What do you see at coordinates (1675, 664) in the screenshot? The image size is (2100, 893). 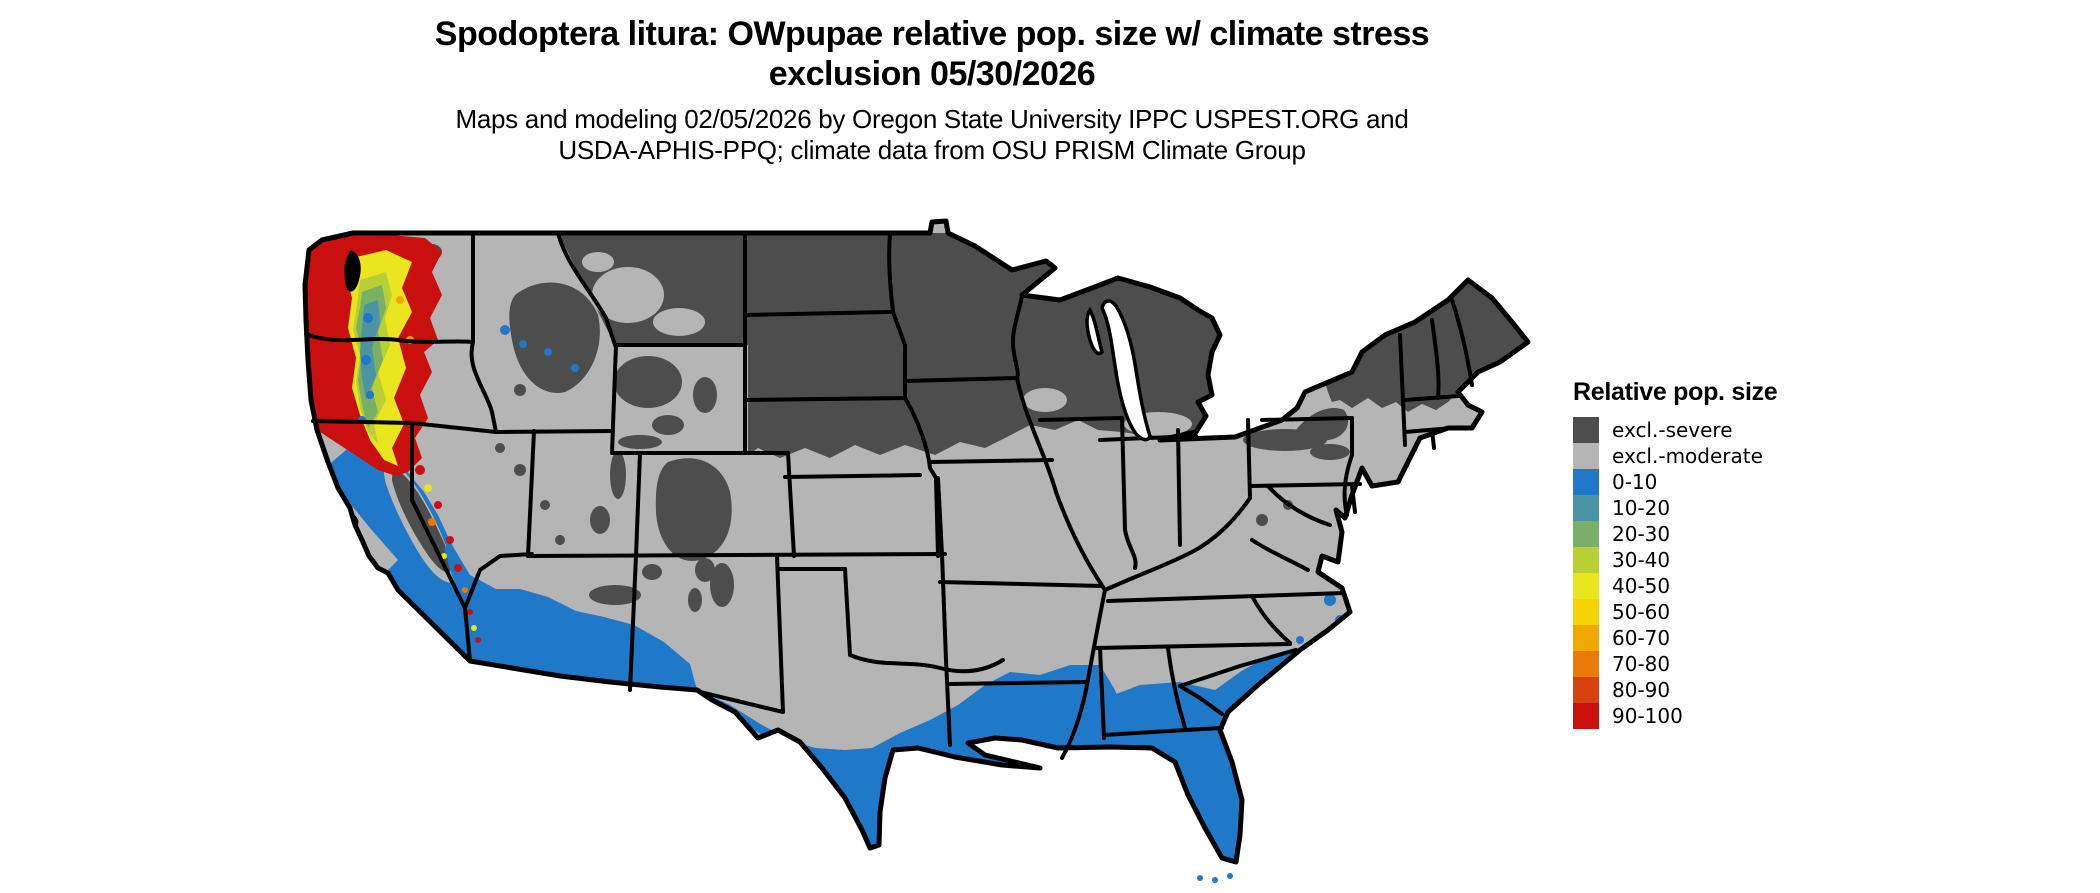 I see `legend-item: 70-80` at bounding box center [1675, 664].